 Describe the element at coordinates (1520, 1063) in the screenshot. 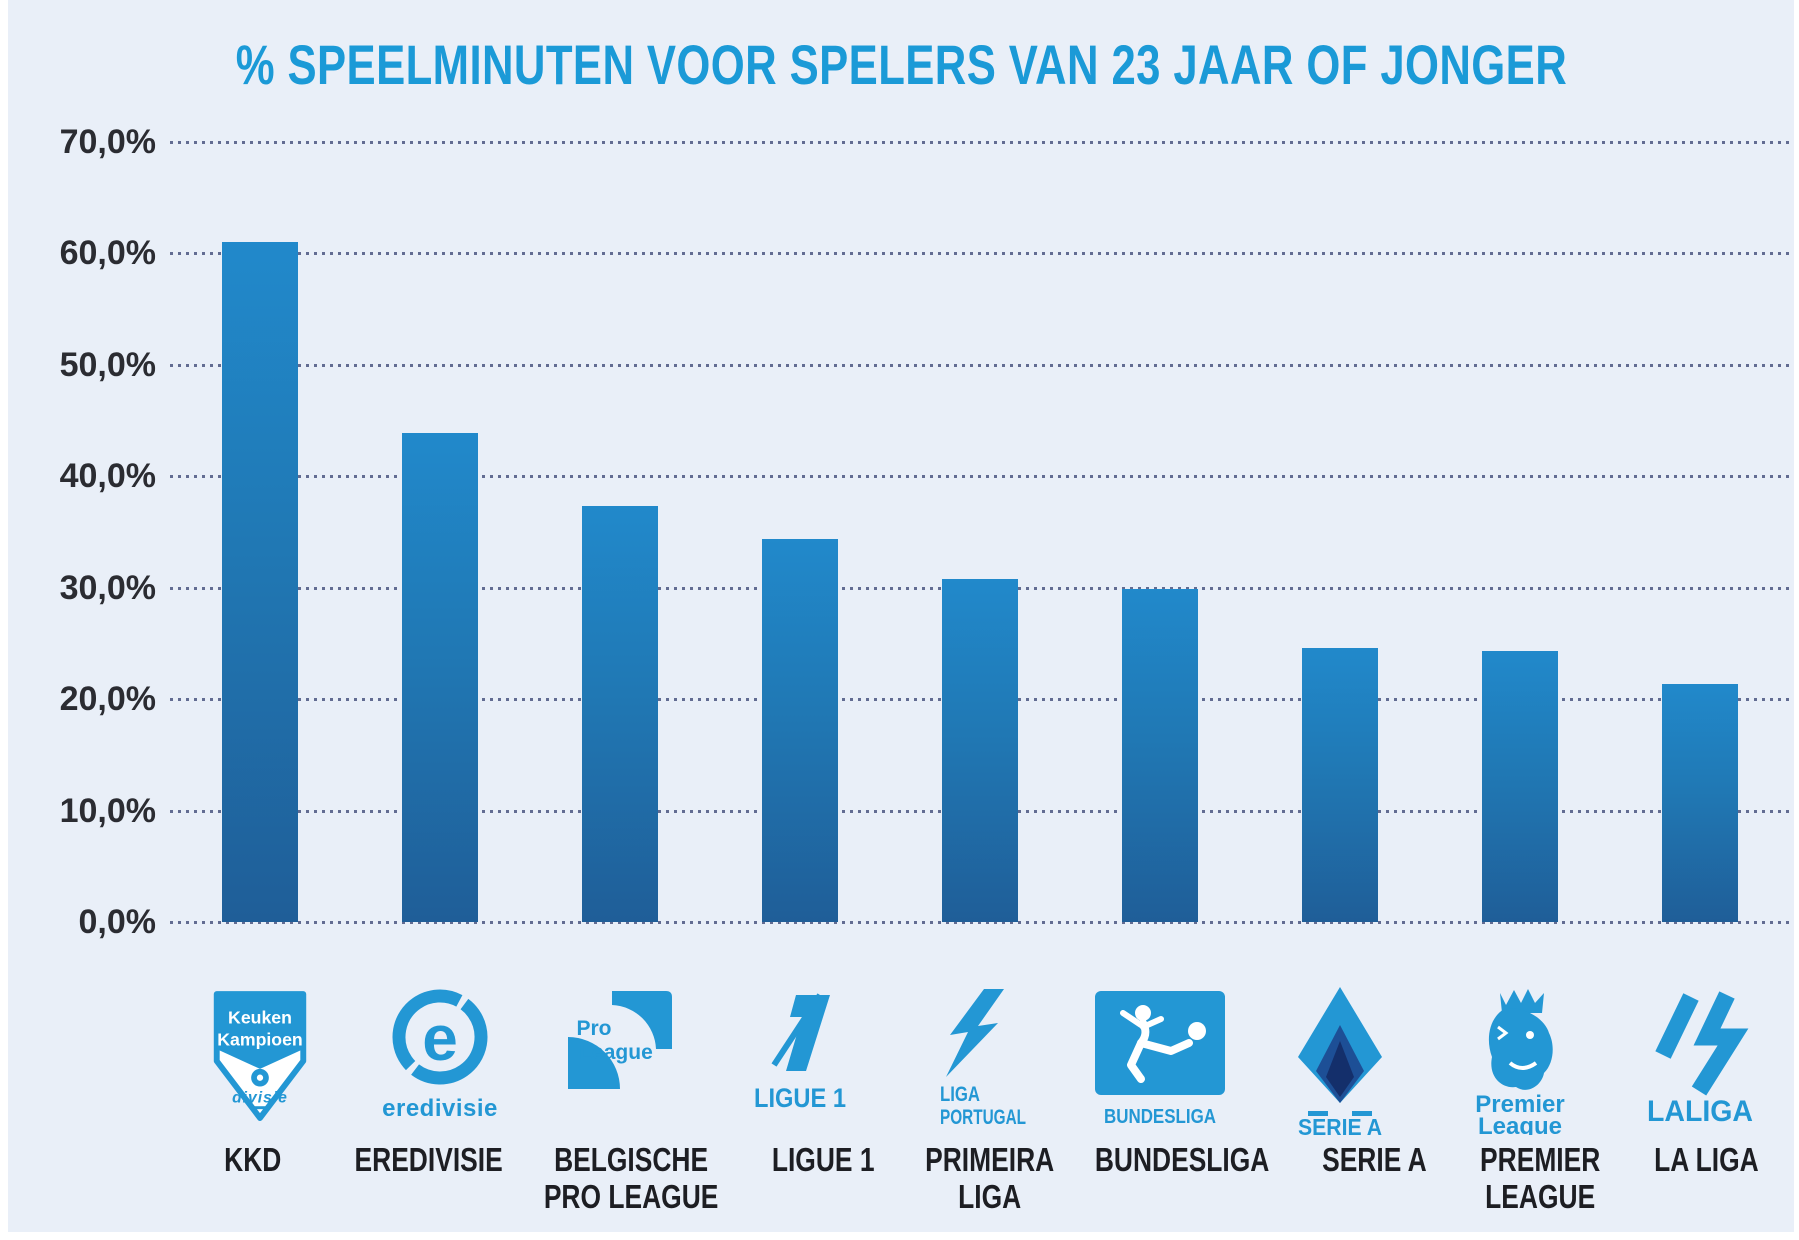

I see `premier-league-logo: Premier League` at that location.